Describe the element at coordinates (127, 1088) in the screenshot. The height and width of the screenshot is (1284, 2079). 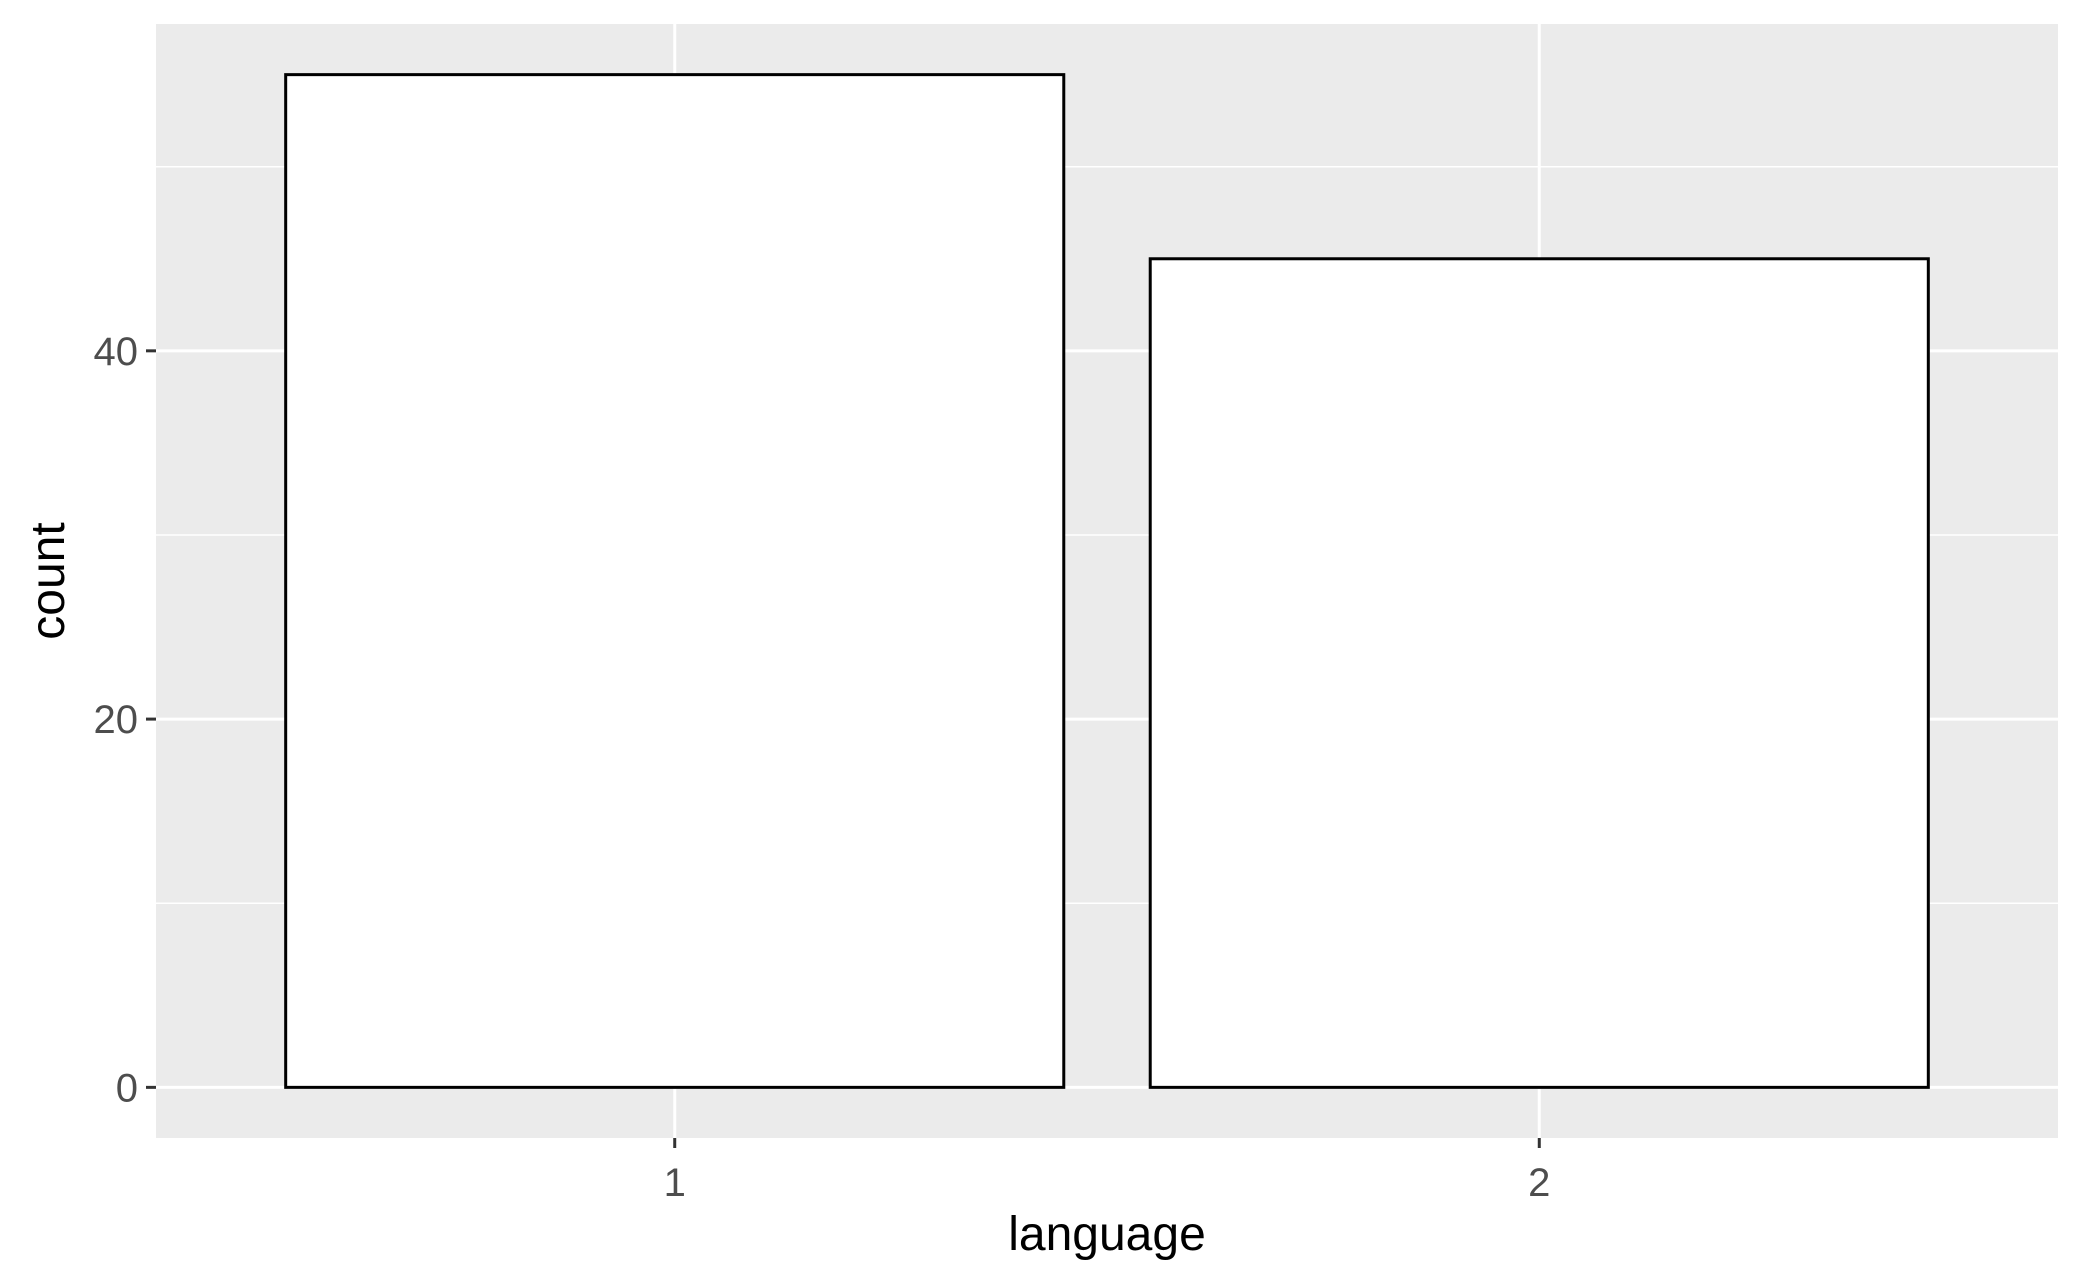
I see `y-tick-label: 0` at that location.